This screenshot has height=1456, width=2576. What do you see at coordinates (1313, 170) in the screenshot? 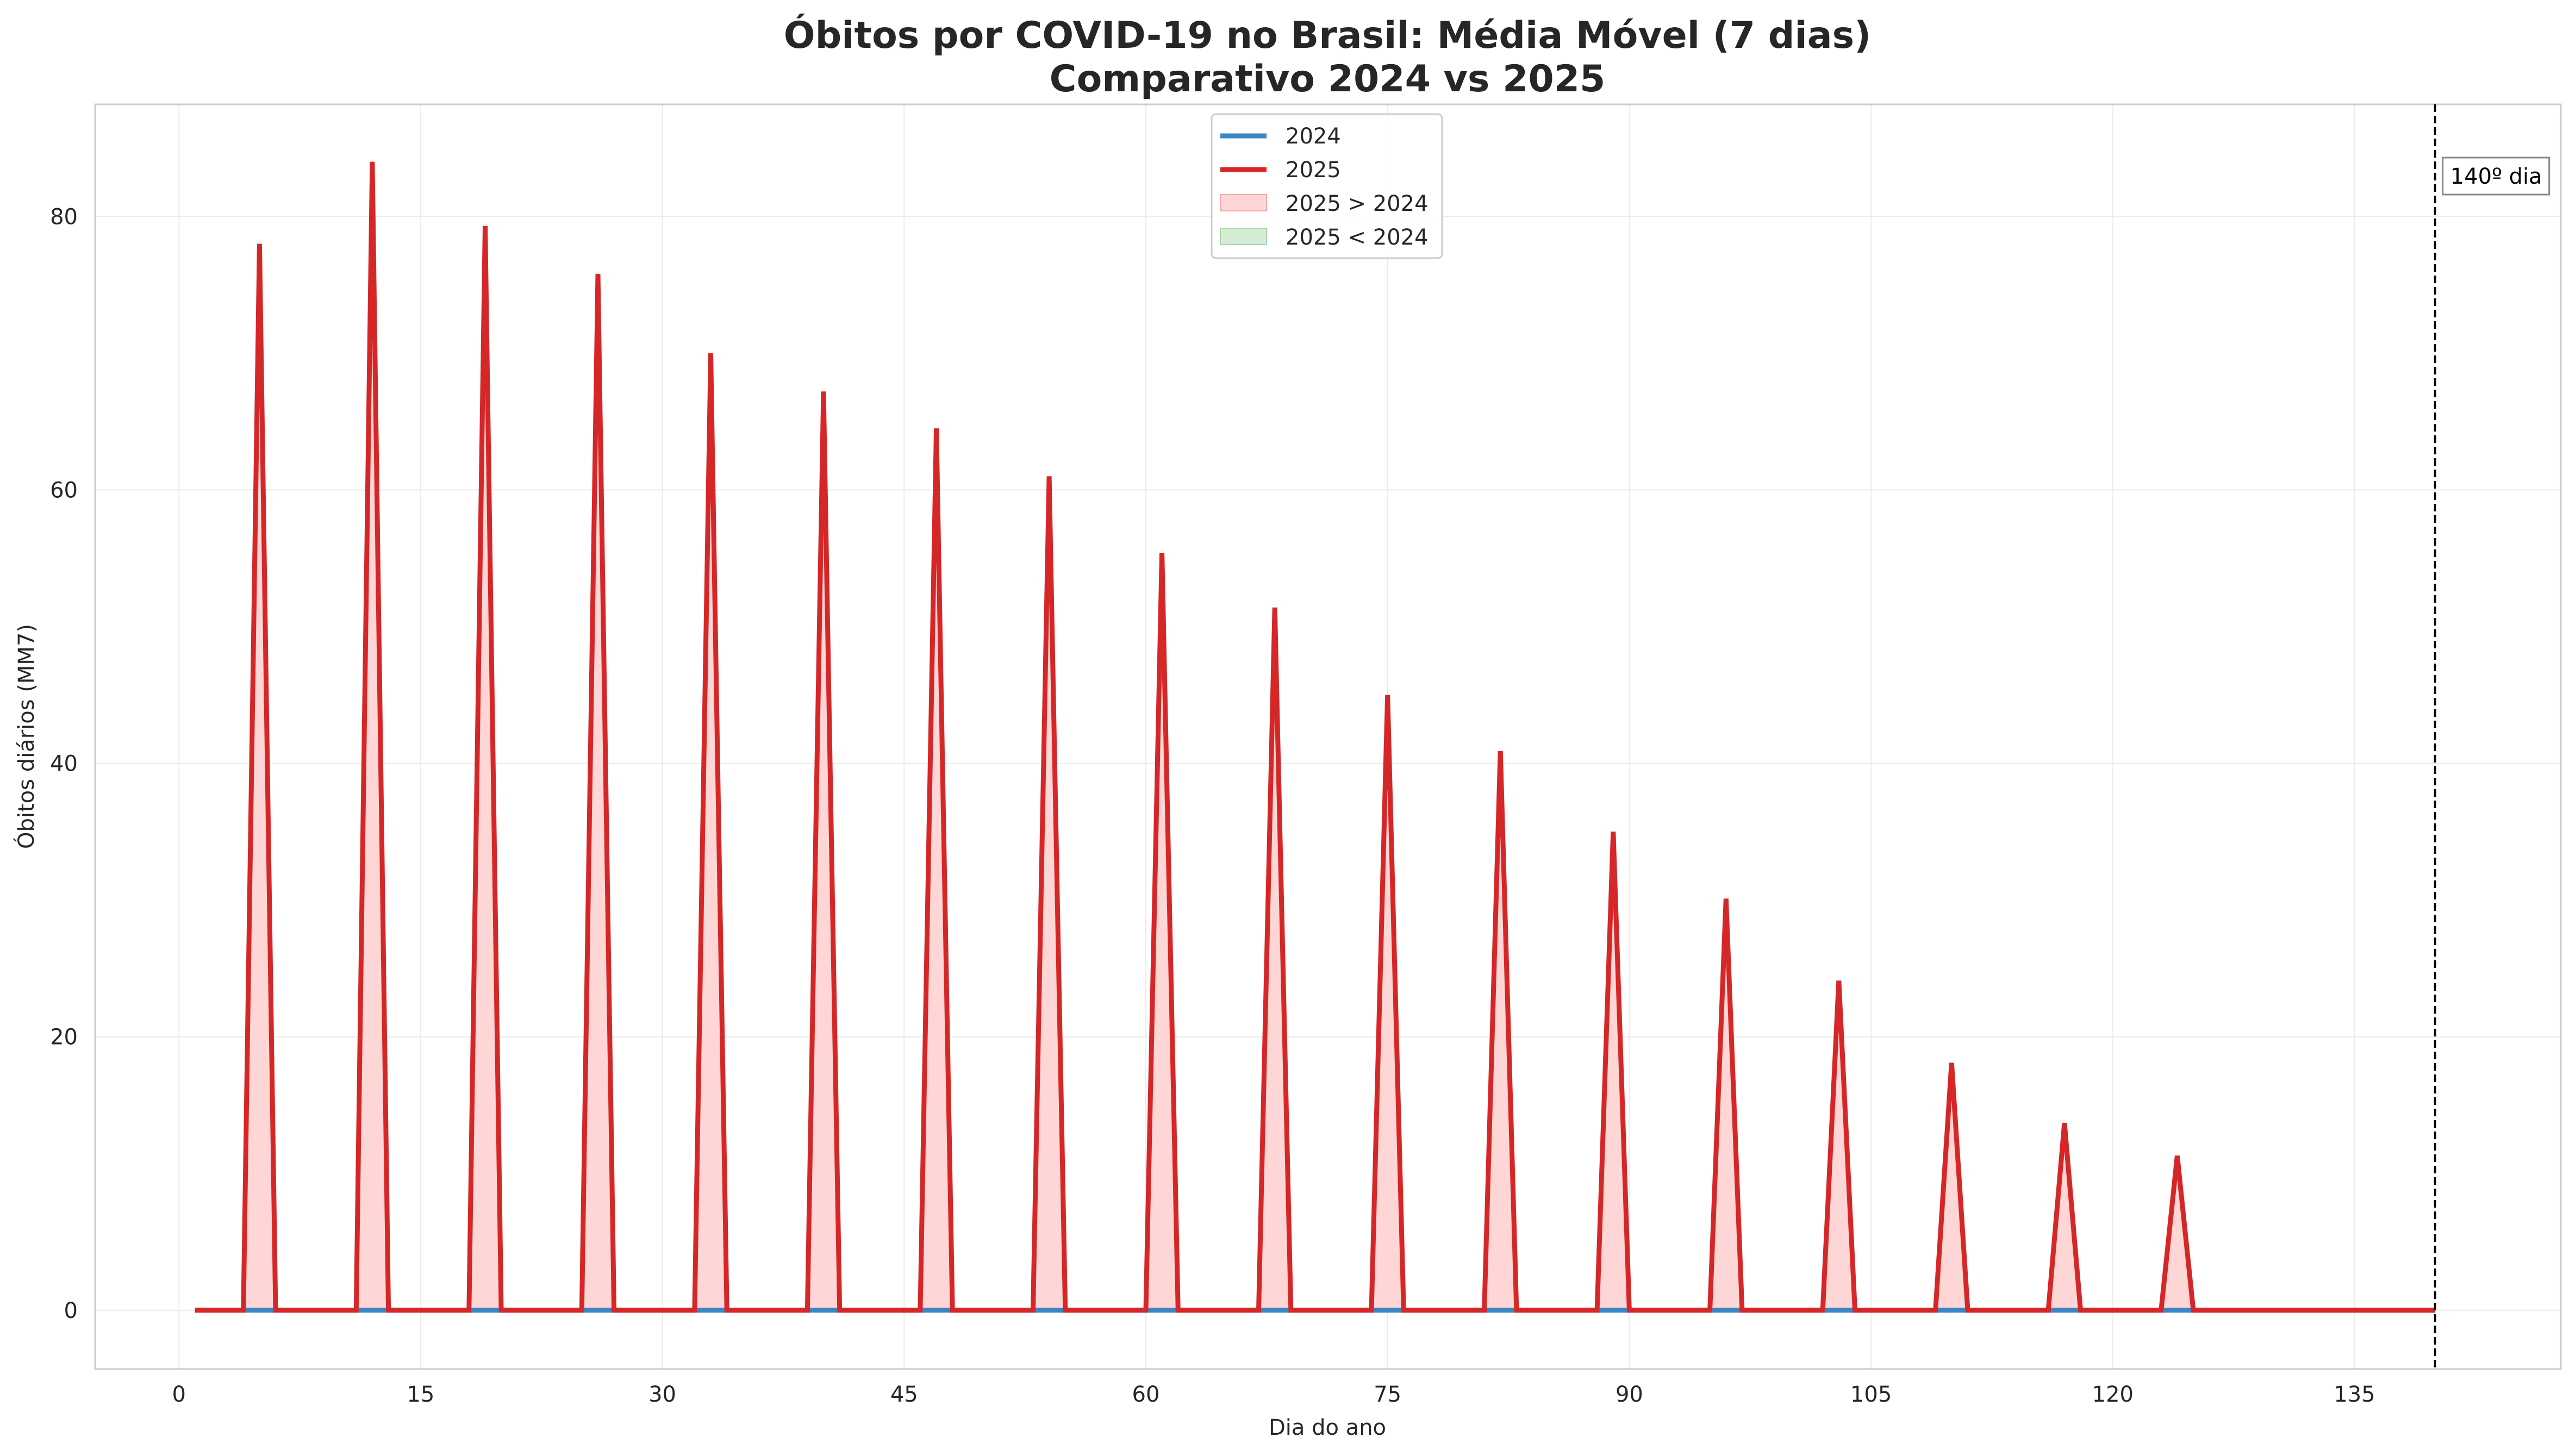
I see `legend-label-2025: 2025` at bounding box center [1313, 170].